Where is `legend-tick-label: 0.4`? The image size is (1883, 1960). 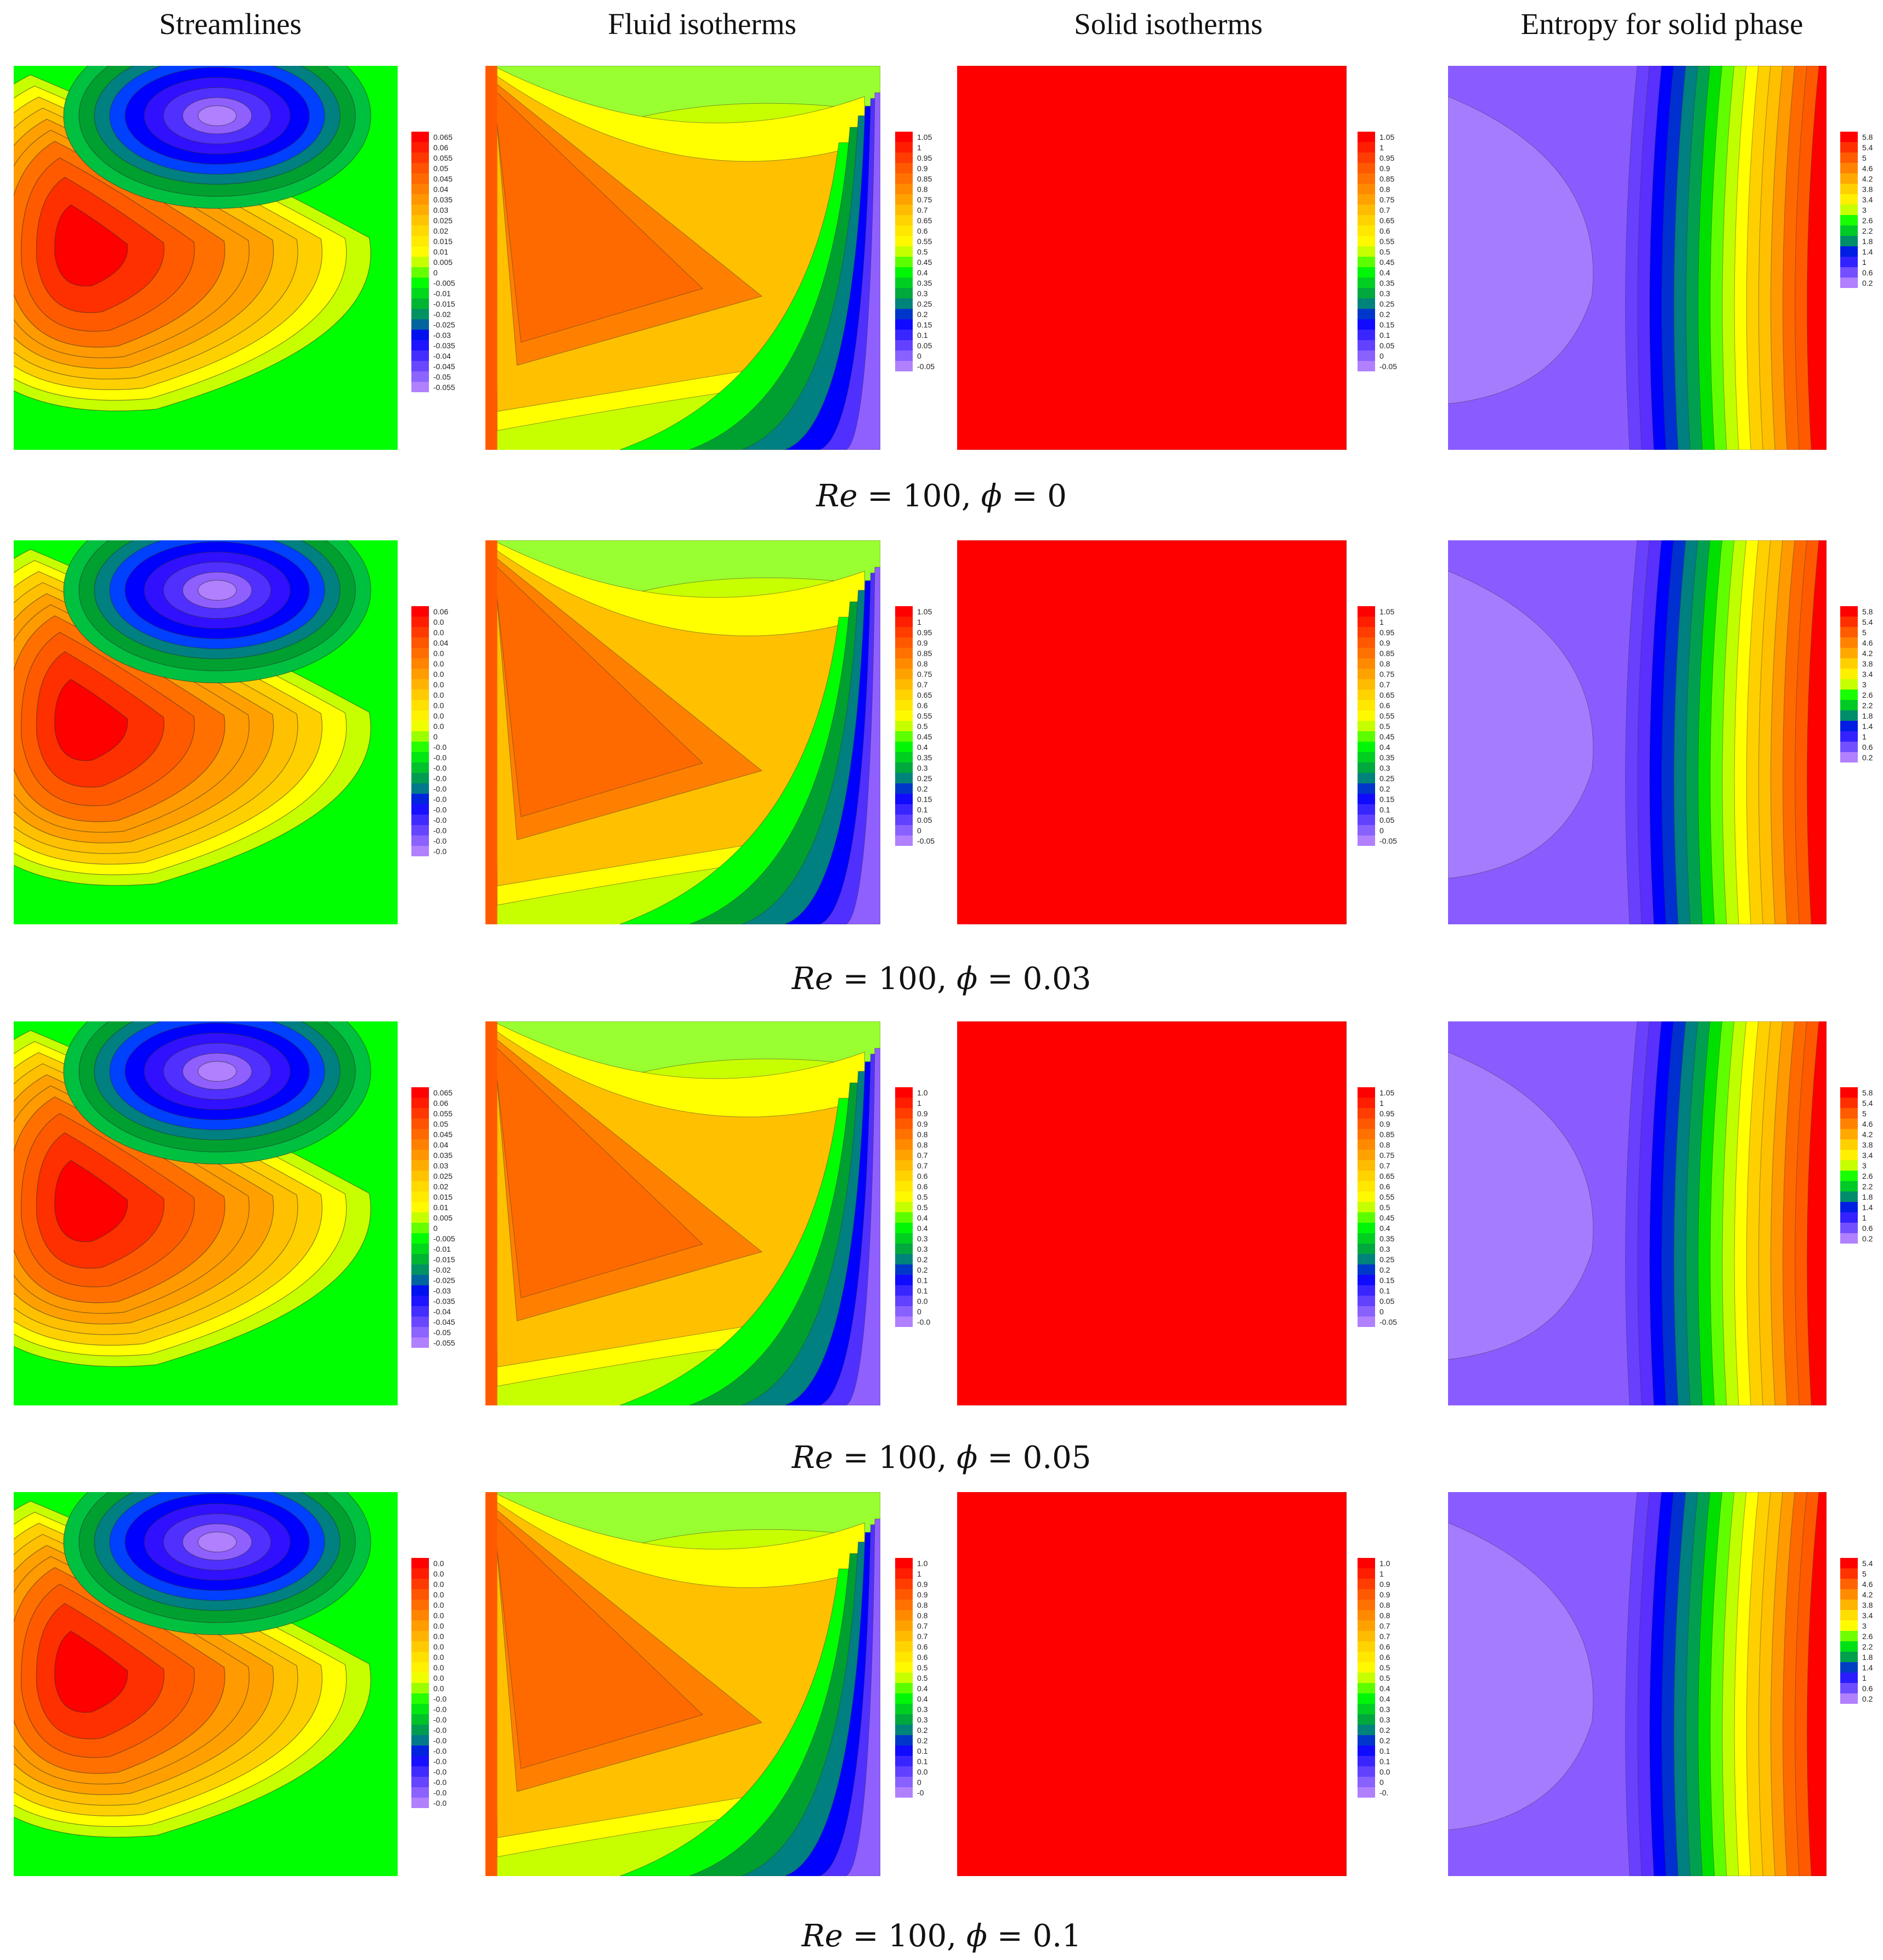 legend-tick-label: 0.4 is located at coordinates (923, 1217).